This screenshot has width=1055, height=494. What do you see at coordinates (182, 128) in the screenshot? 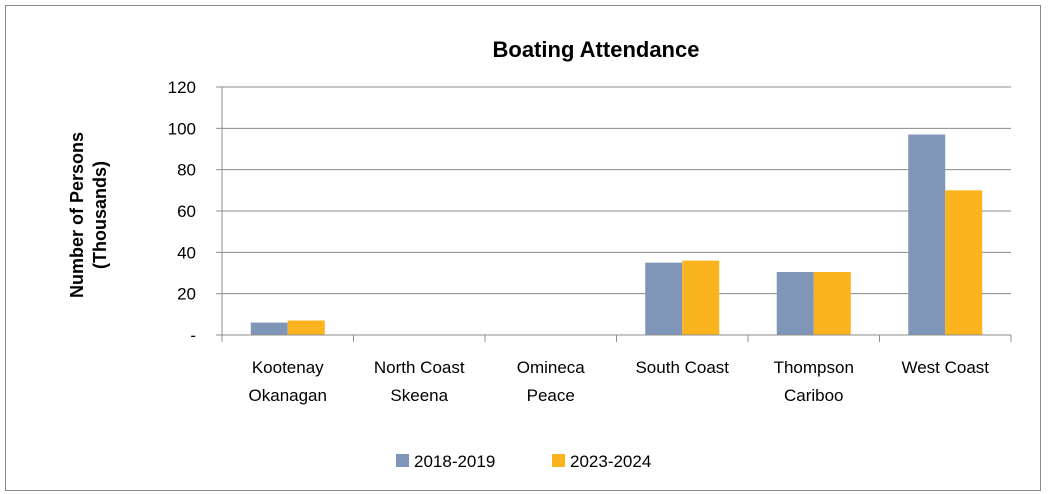
I see `y-tick-label: 100` at bounding box center [182, 128].